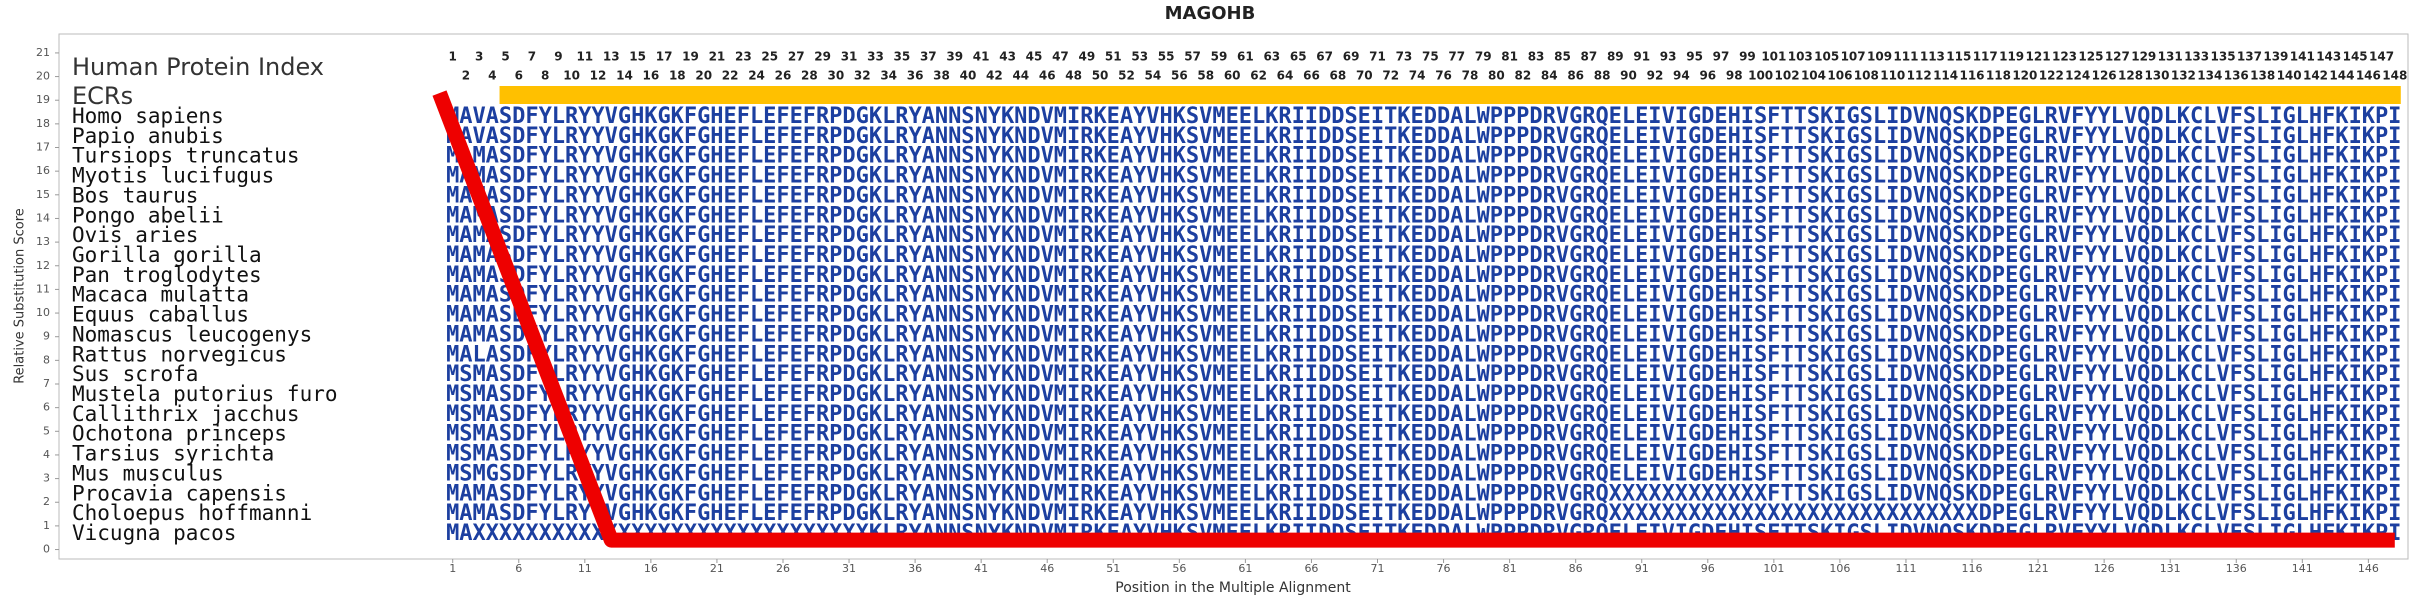  Describe the element at coordinates (585, 568) in the screenshot. I see `x-tick-label: 11` at that location.